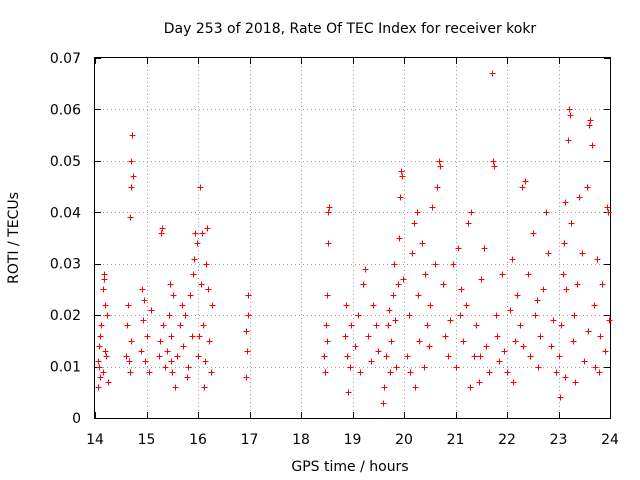 The height and width of the screenshot is (480, 640). Describe the element at coordinates (14, 238) in the screenshot. I see `y-axis-label: ROTI / TECUs` at that location.